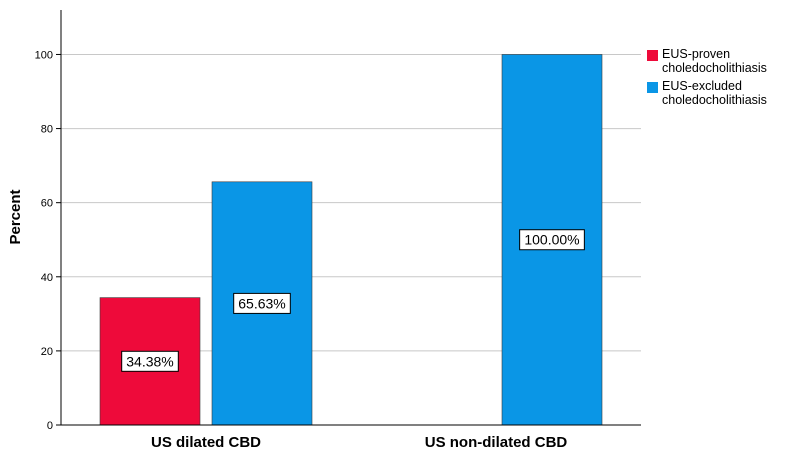 The height and width of the screenshot is (454, 796). What do you see at coordinates (15, 216) in the screenshot?
I see `y-axis-title: Percent` at bounding box center [15, 216].